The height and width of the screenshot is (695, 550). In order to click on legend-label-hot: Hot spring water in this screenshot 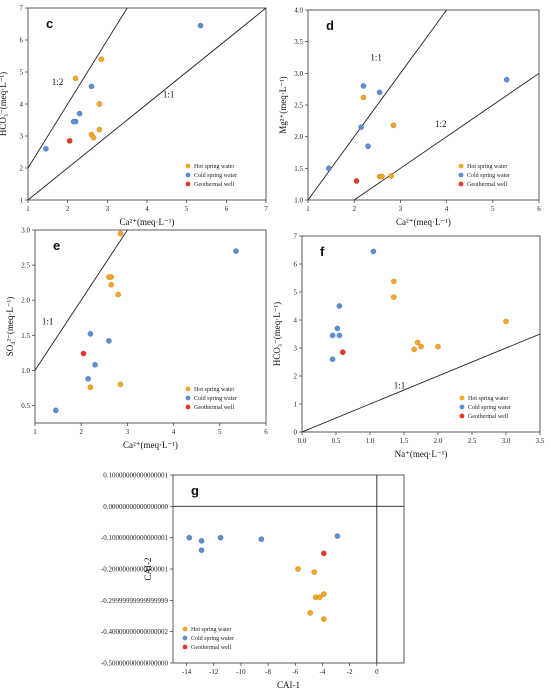, I will do `click(487, 167)`.